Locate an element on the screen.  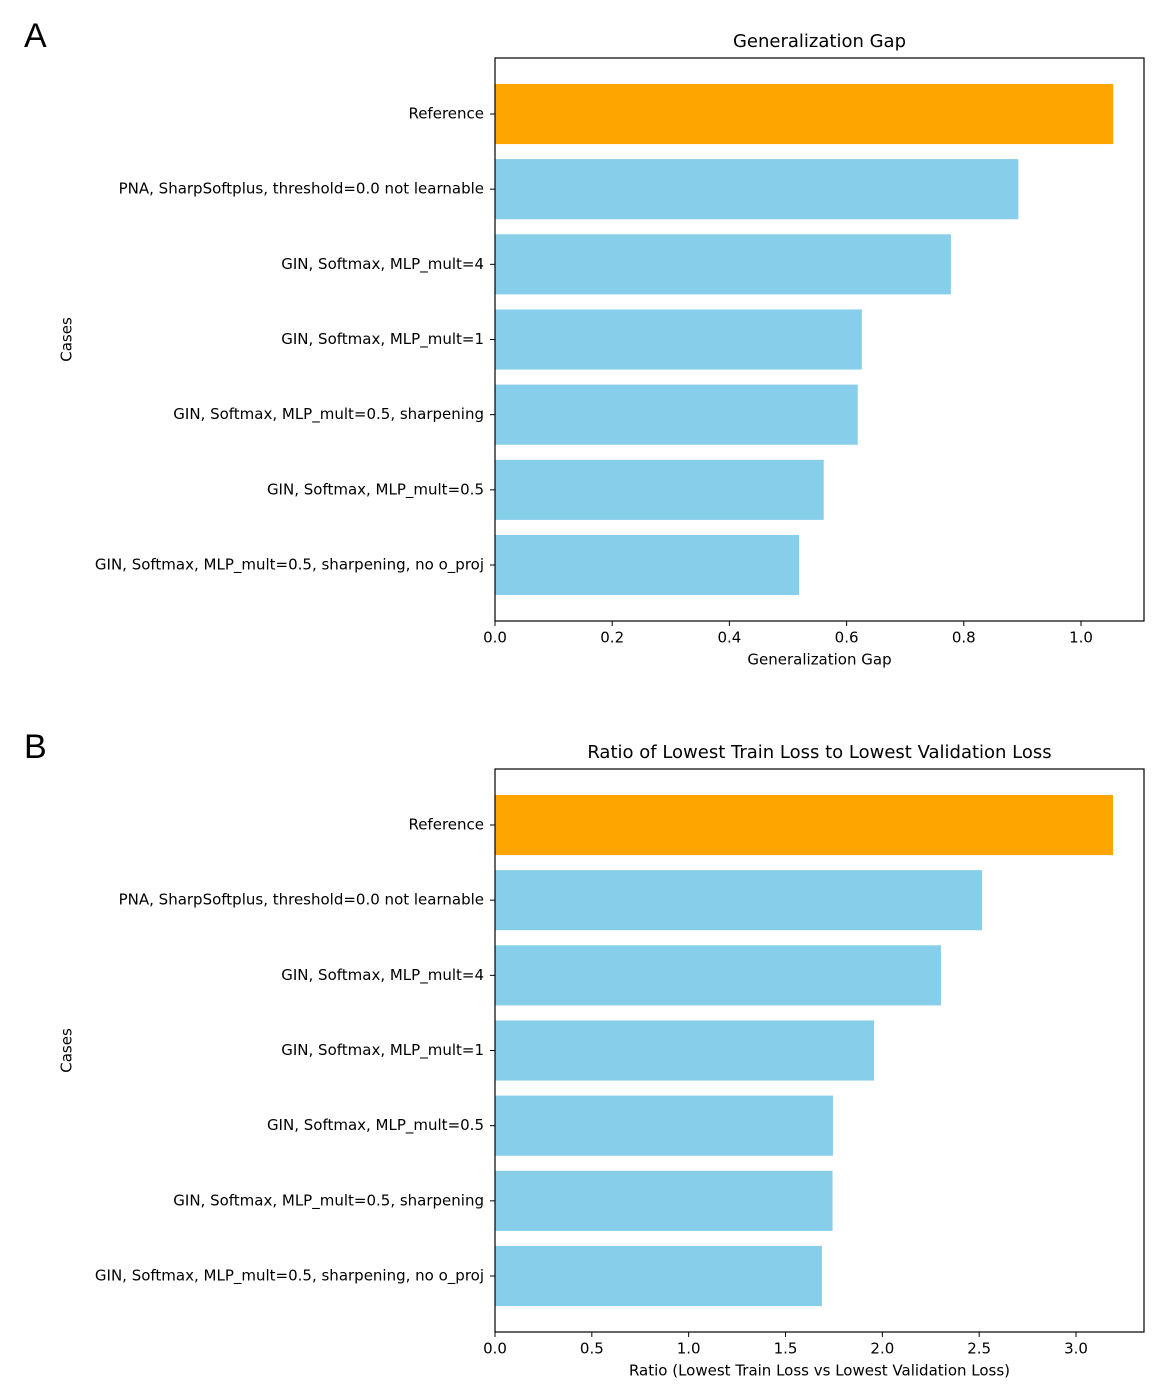
x-tick-label: 2.0 is located at coordinates (882, 1349).